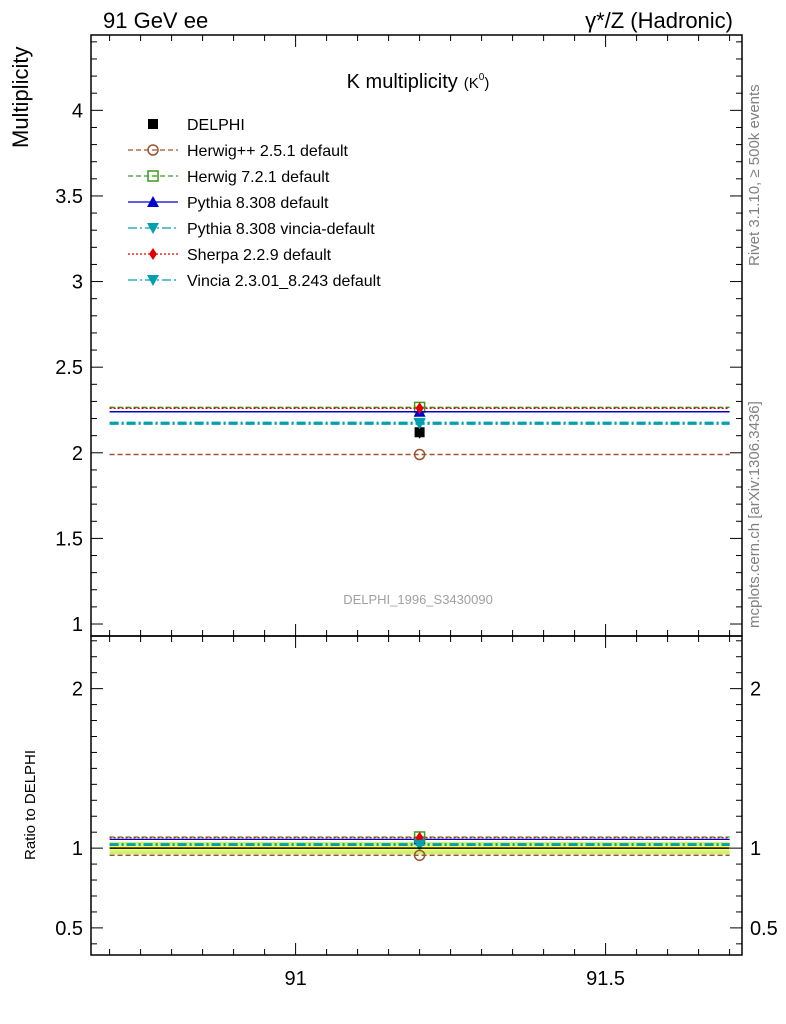  What do you see at coordinates (418, 82) in the screenshot?
I see `chart-title: K multiplicity (K0)` at bounding box center [418, 82].